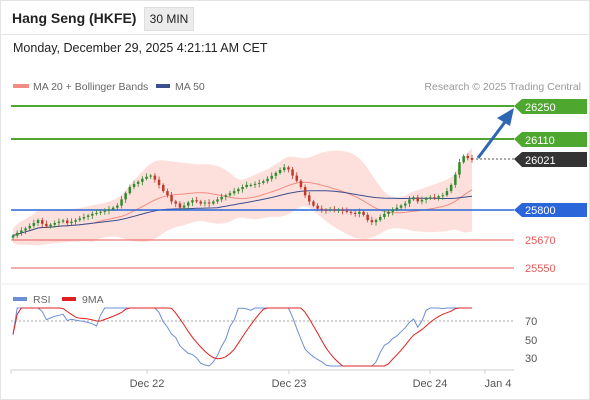 This screenshot has width=590, height=400. I want to click on ma50-legend-label: MA 50, so click(190, 87).